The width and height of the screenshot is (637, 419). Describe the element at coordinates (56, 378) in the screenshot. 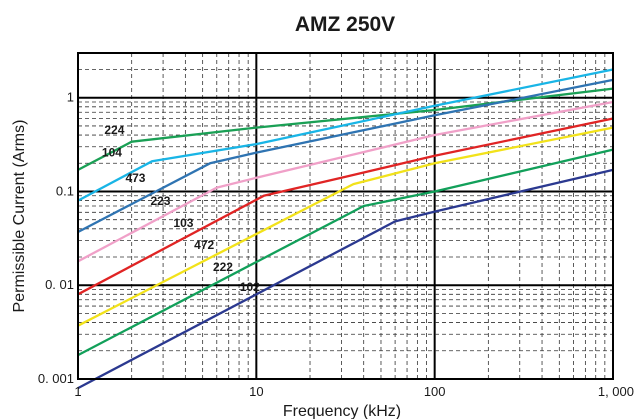

I see `y-tick-label: 0. 001` at that location.